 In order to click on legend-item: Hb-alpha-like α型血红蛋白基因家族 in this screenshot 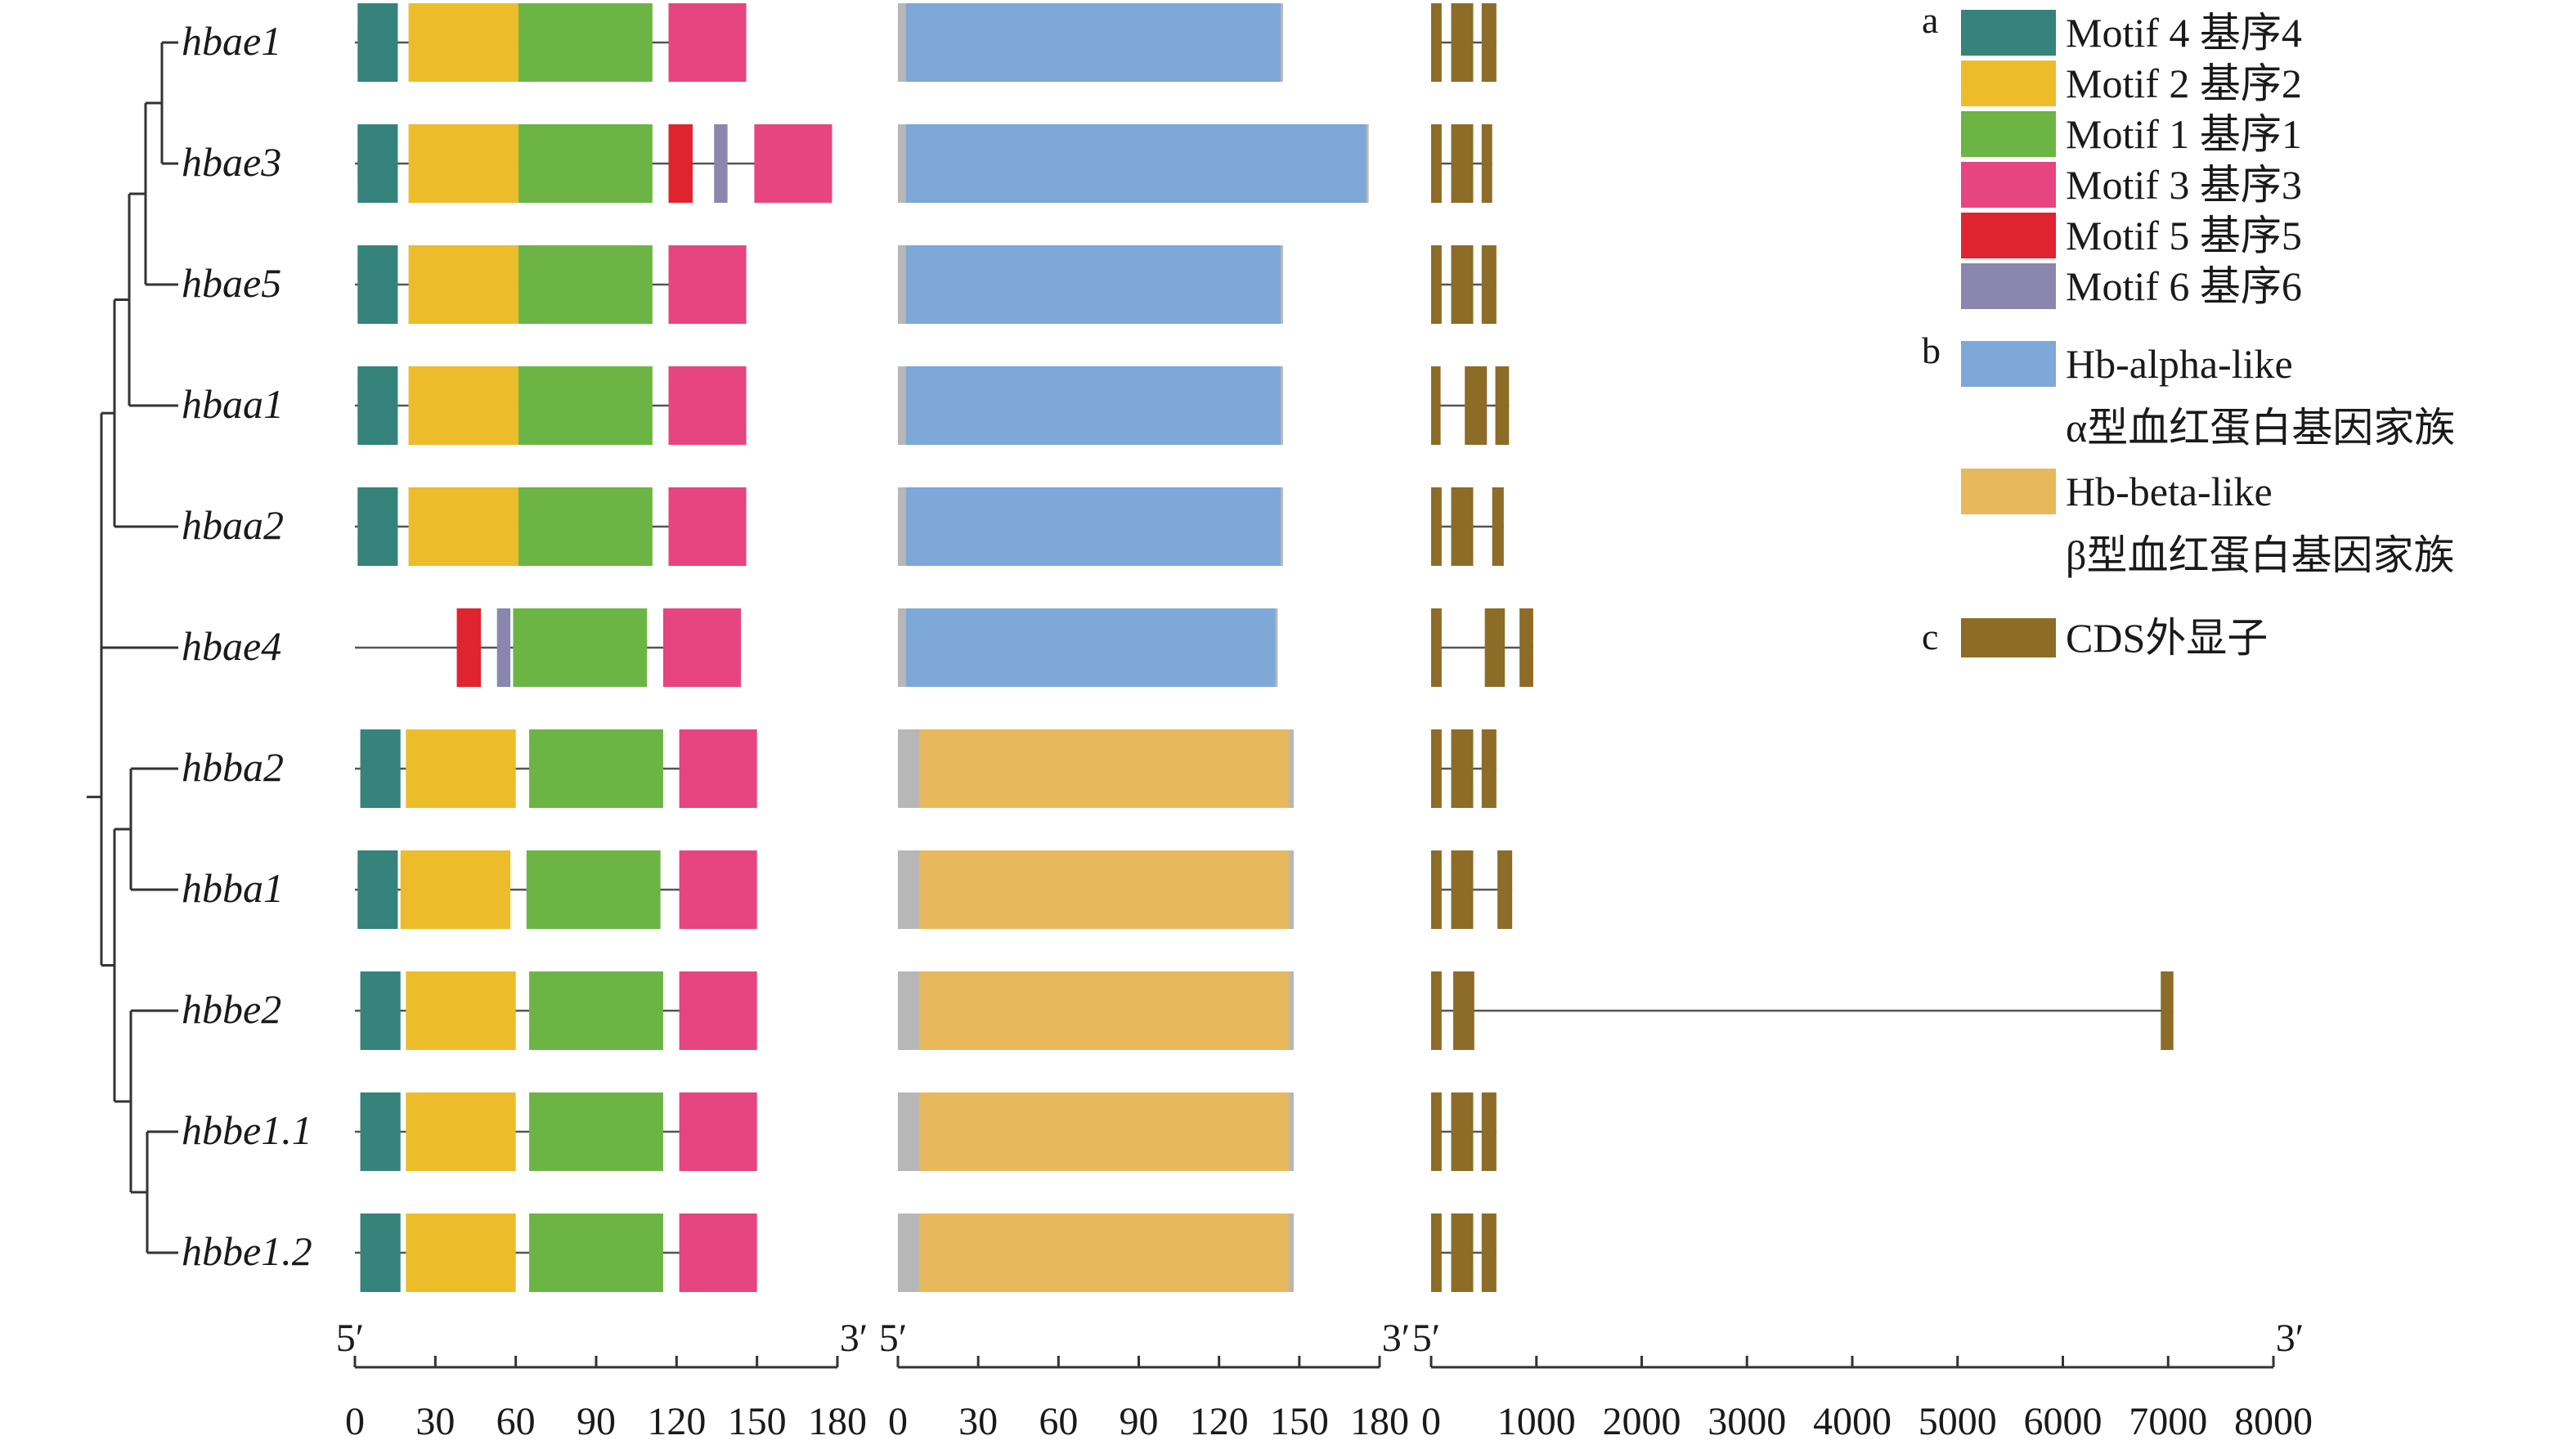, I will do `click(2208, 396)`.